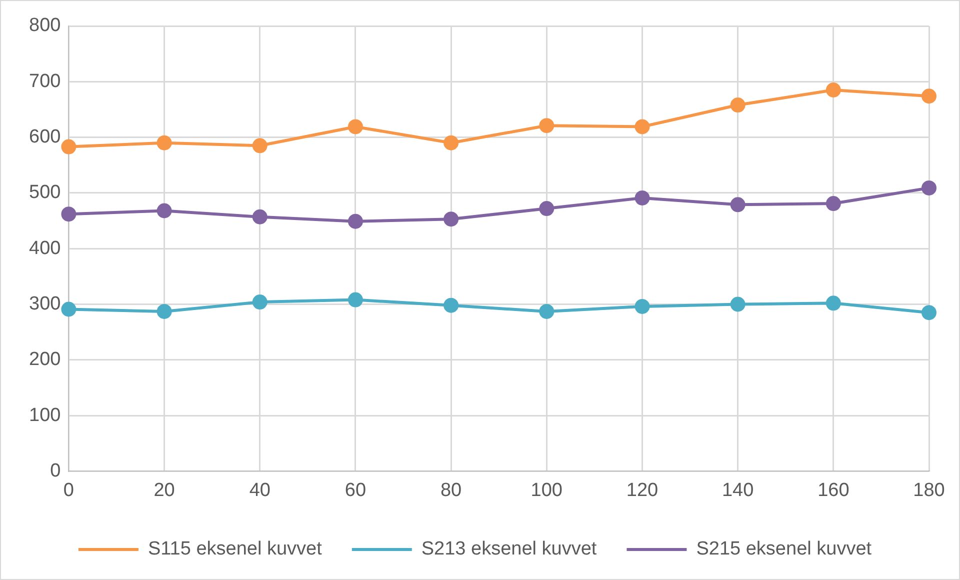  I want to click on x-tick-label: 160, so click(834, 490).